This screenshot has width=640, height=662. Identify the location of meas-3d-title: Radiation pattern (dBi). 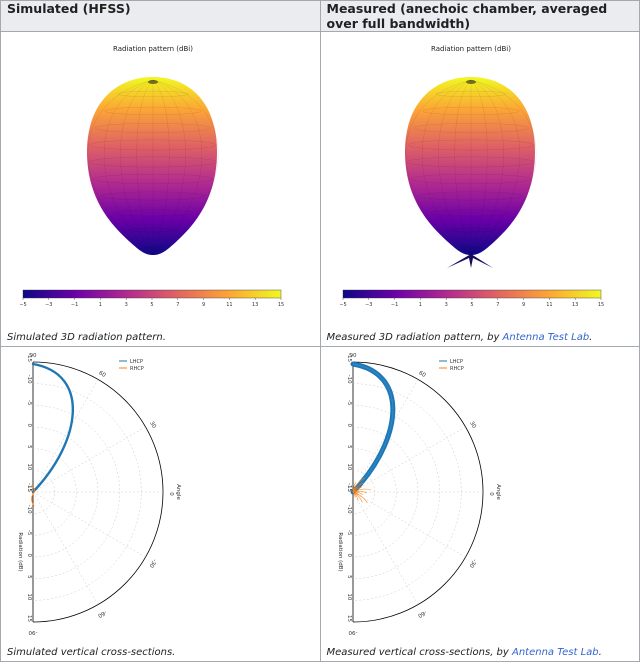
(471, 49).